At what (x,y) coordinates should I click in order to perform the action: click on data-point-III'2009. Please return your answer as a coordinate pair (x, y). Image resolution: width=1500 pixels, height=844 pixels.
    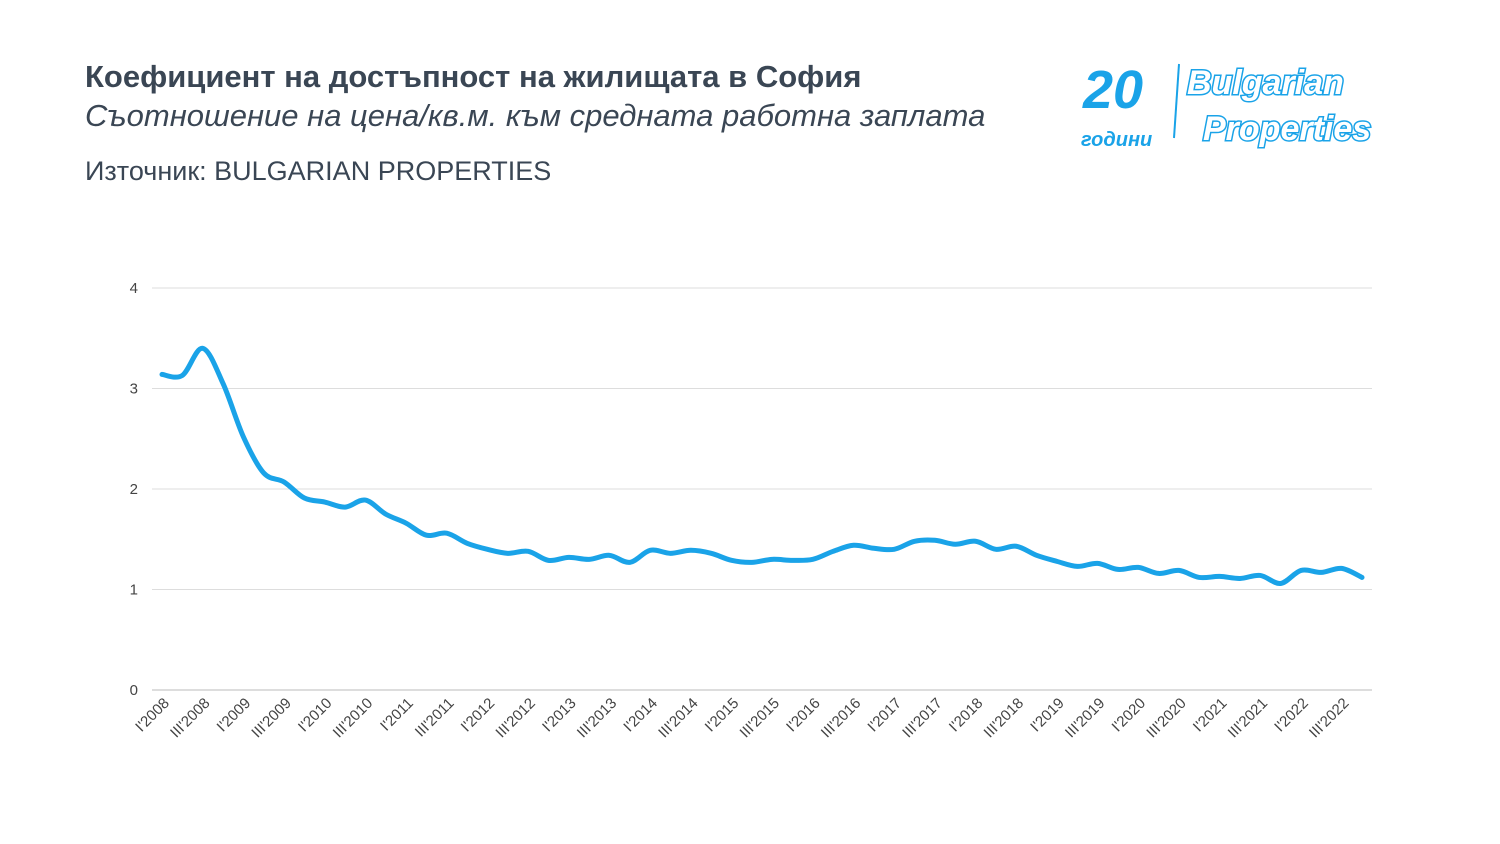
    Looking at the image, I should click on (284, 481).